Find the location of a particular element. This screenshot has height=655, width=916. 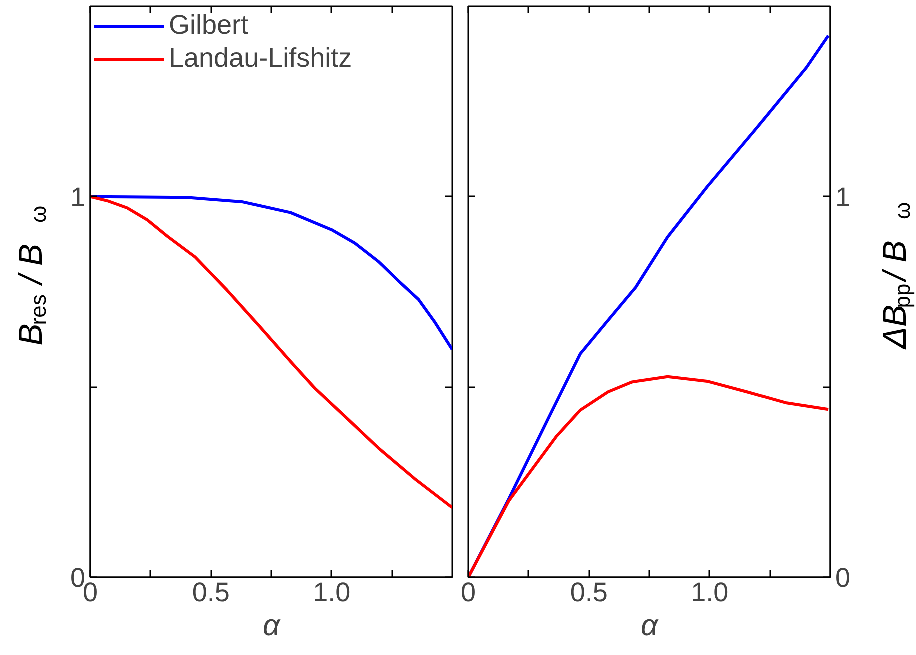

legend-label: Gilbert is located at coordinates (209, 25).